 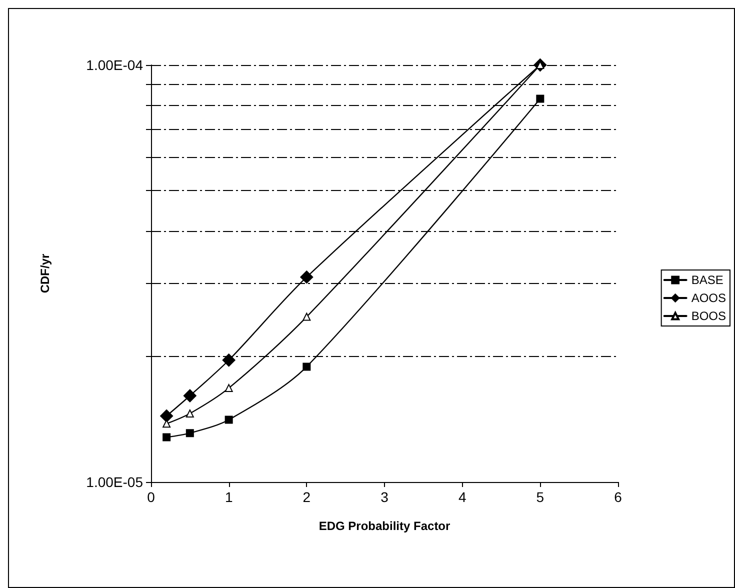 What do you see at coordinates (228, 497) in the screenshot?
I see `x-tick-label: 1` at bounding box center [228, 497].